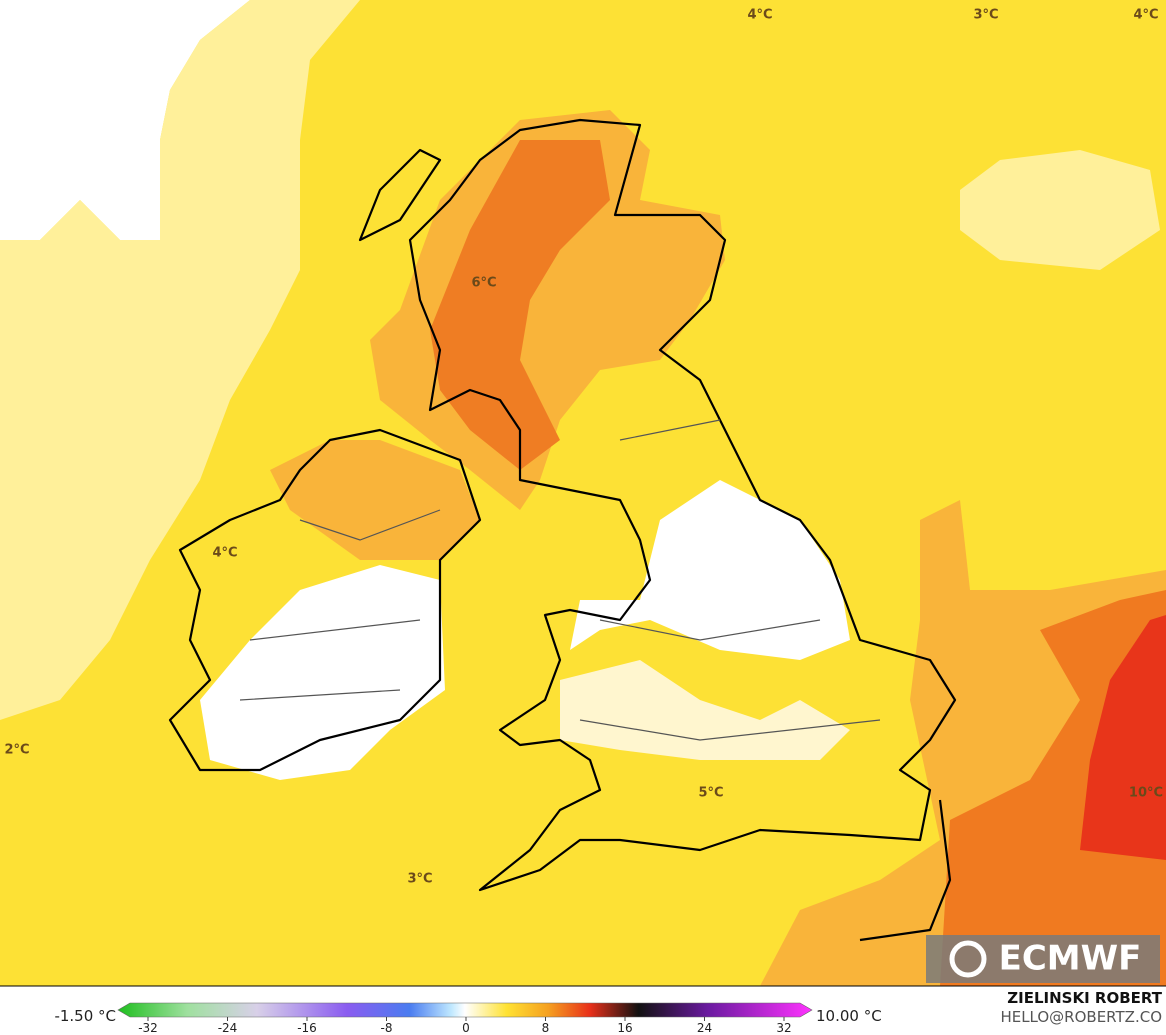  I want to click on colorbar-tick-label: 0, so click(466, 1028).